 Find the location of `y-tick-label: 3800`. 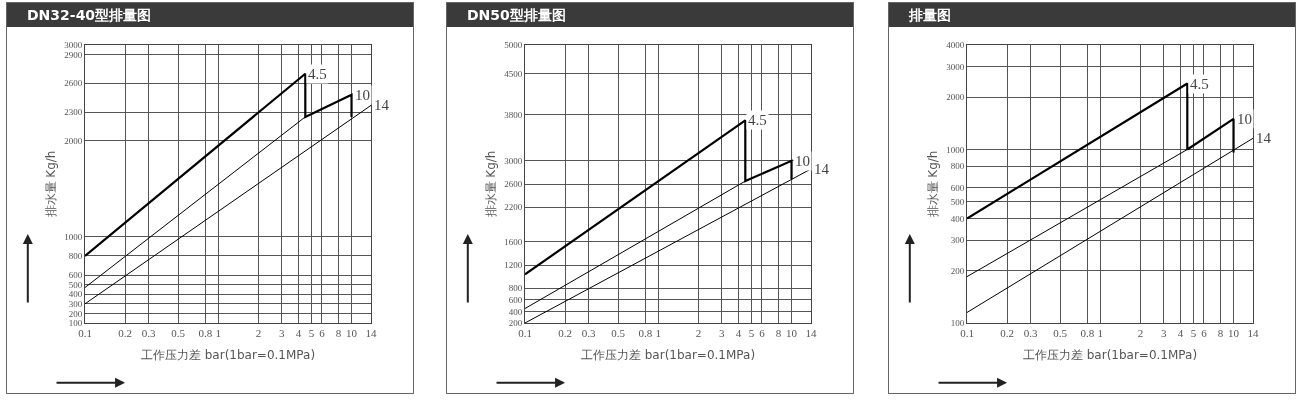

y-tick-label: 3800 is located at coordinates (513, 114).